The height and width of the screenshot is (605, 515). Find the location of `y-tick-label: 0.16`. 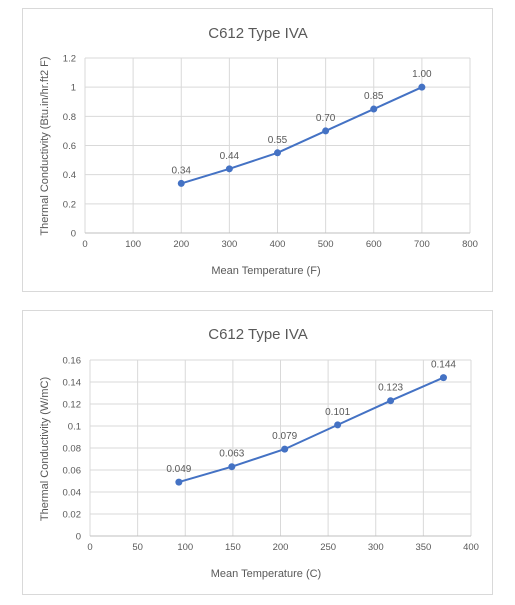

y-tick-label: 0.16 is located at coordinates (72, 361).